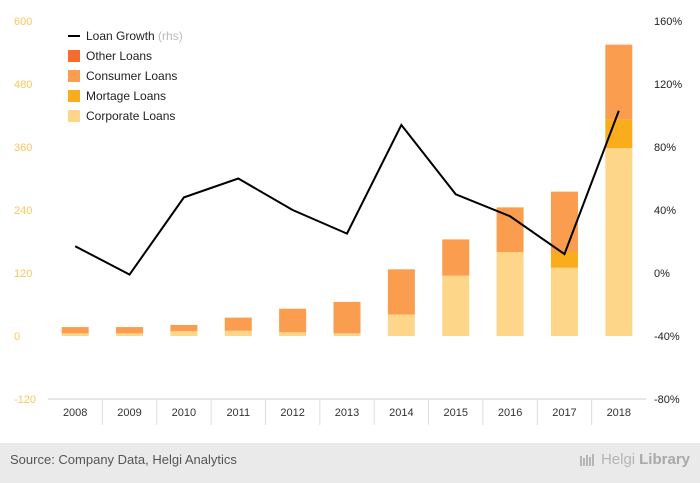  Describe the element at coordinates (668, 85) in the screenshot. I see `y-right-tick-label: 120%` at that location.